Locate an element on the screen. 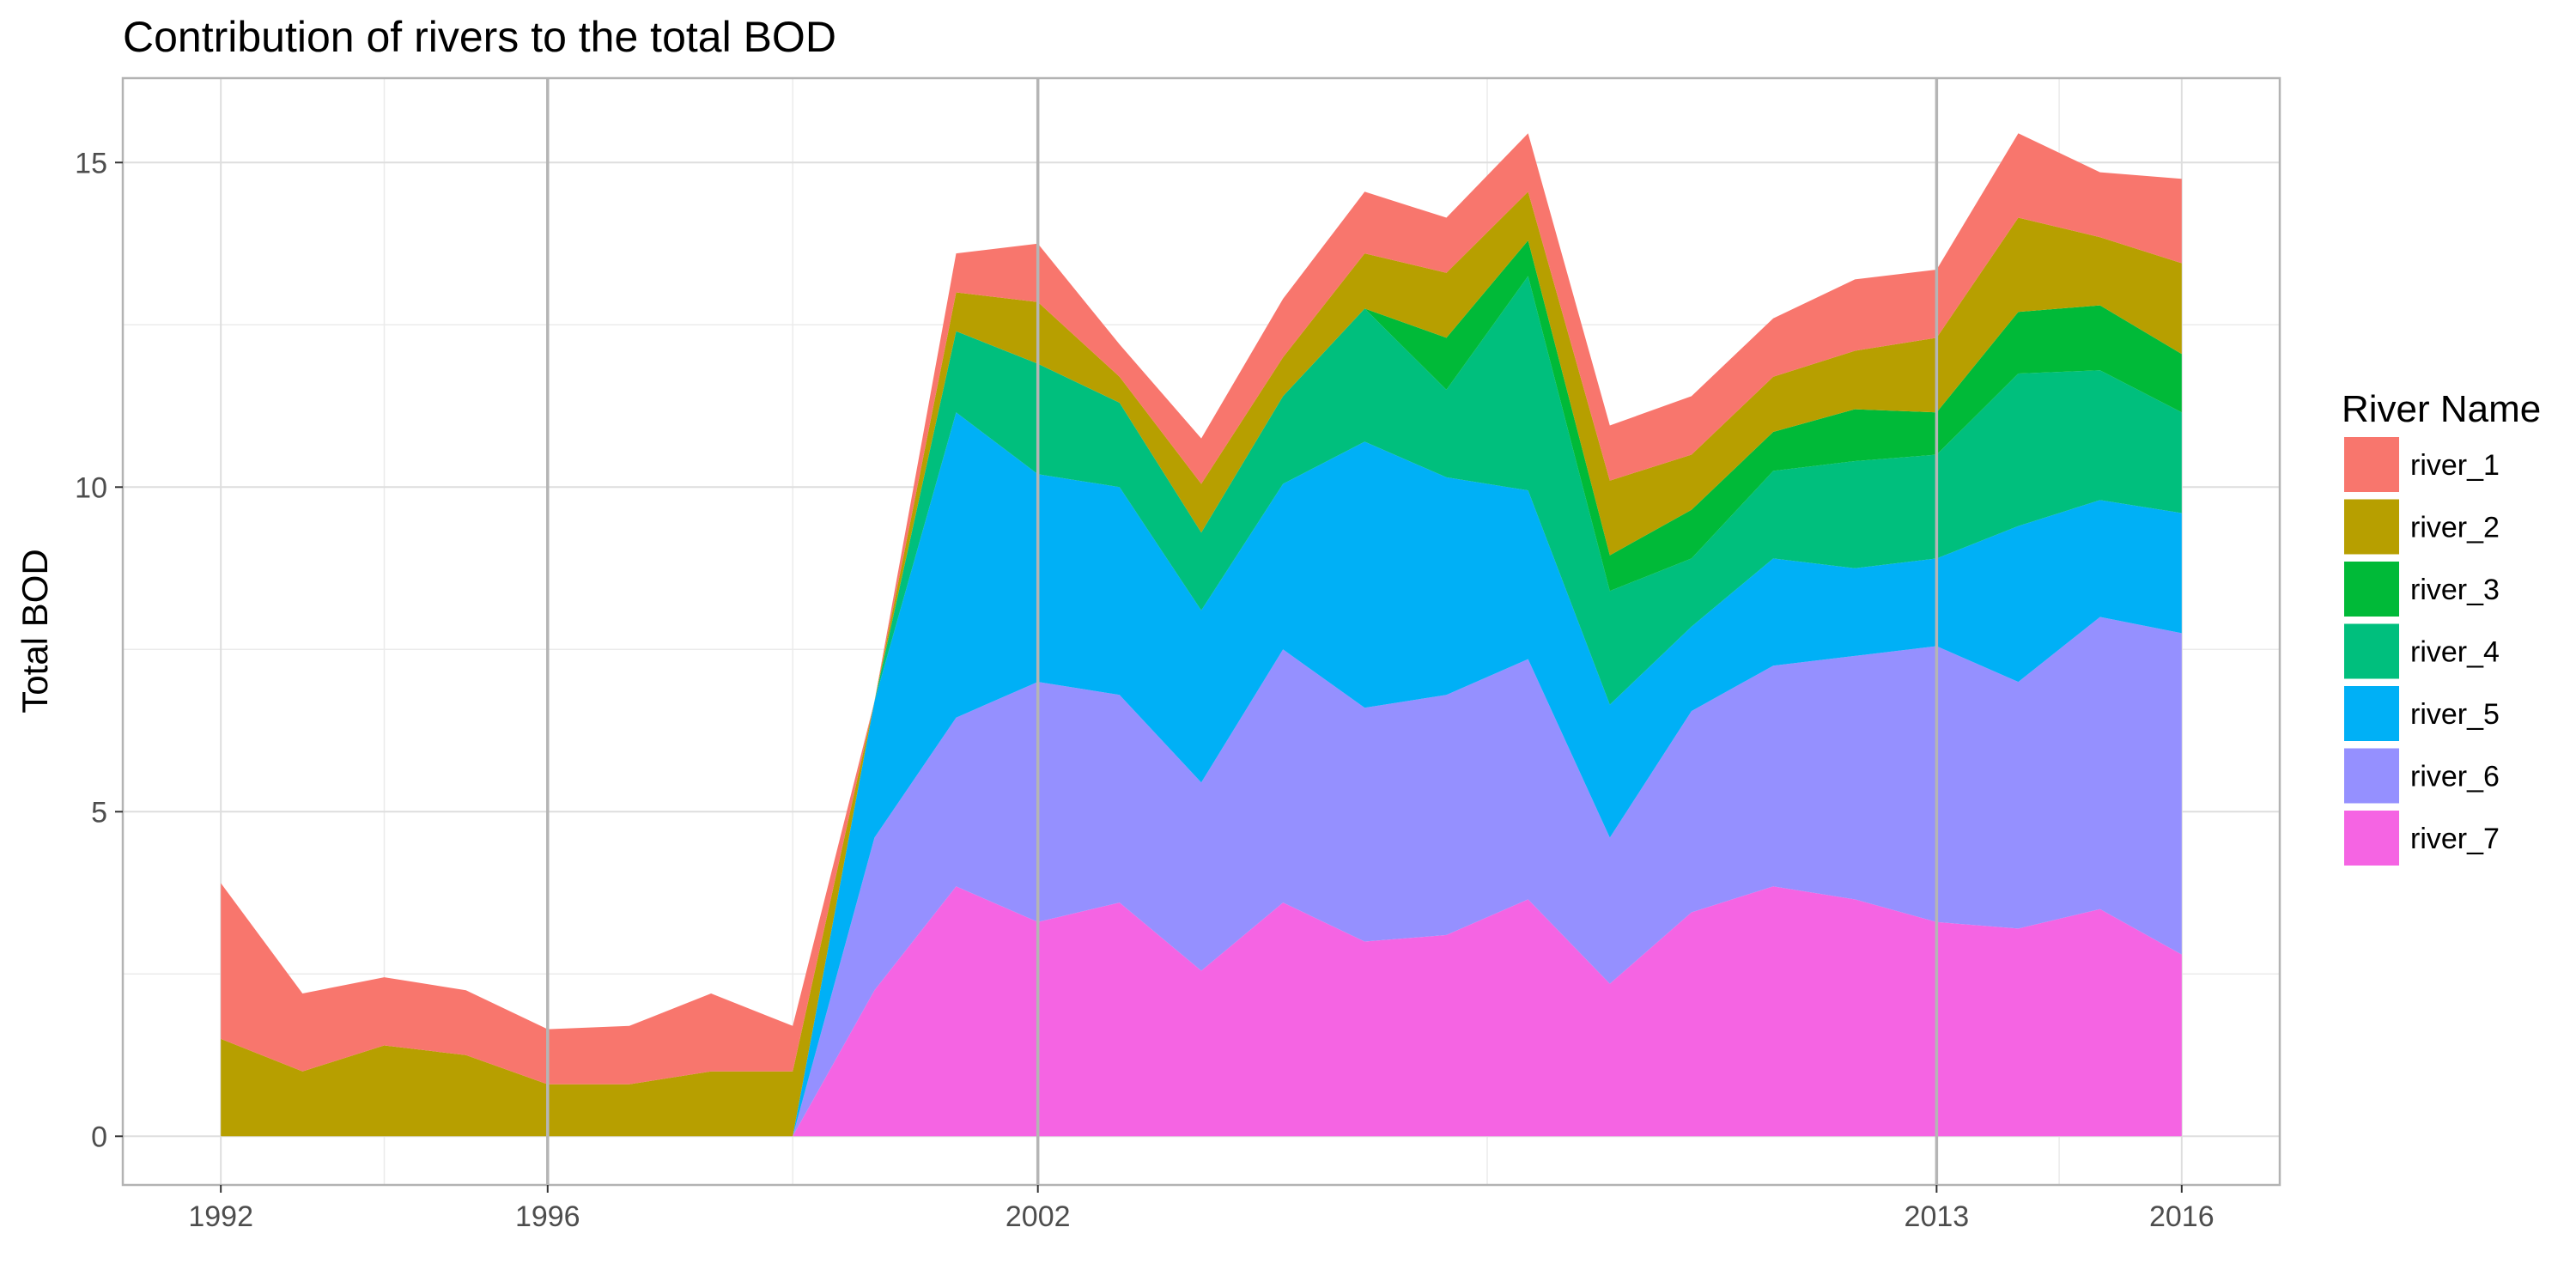  legend-label-river_7: river_7 is located at coordinates (2455, 839).